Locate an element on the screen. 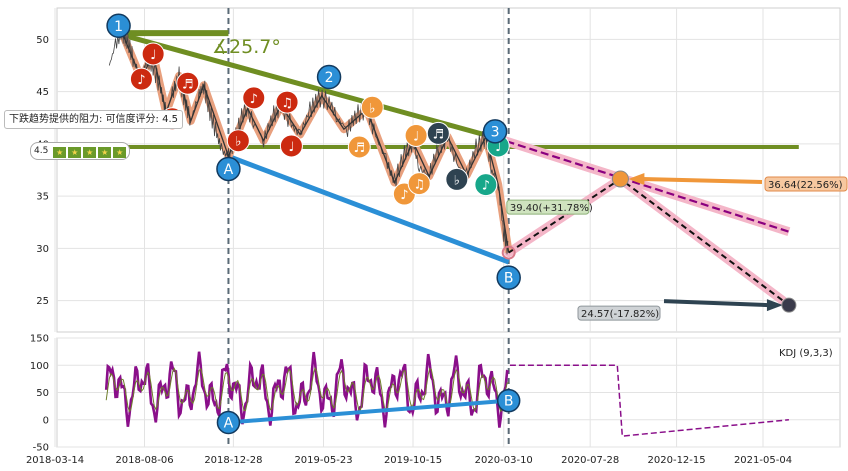  point-text: A is located at coordinates (229, 170).